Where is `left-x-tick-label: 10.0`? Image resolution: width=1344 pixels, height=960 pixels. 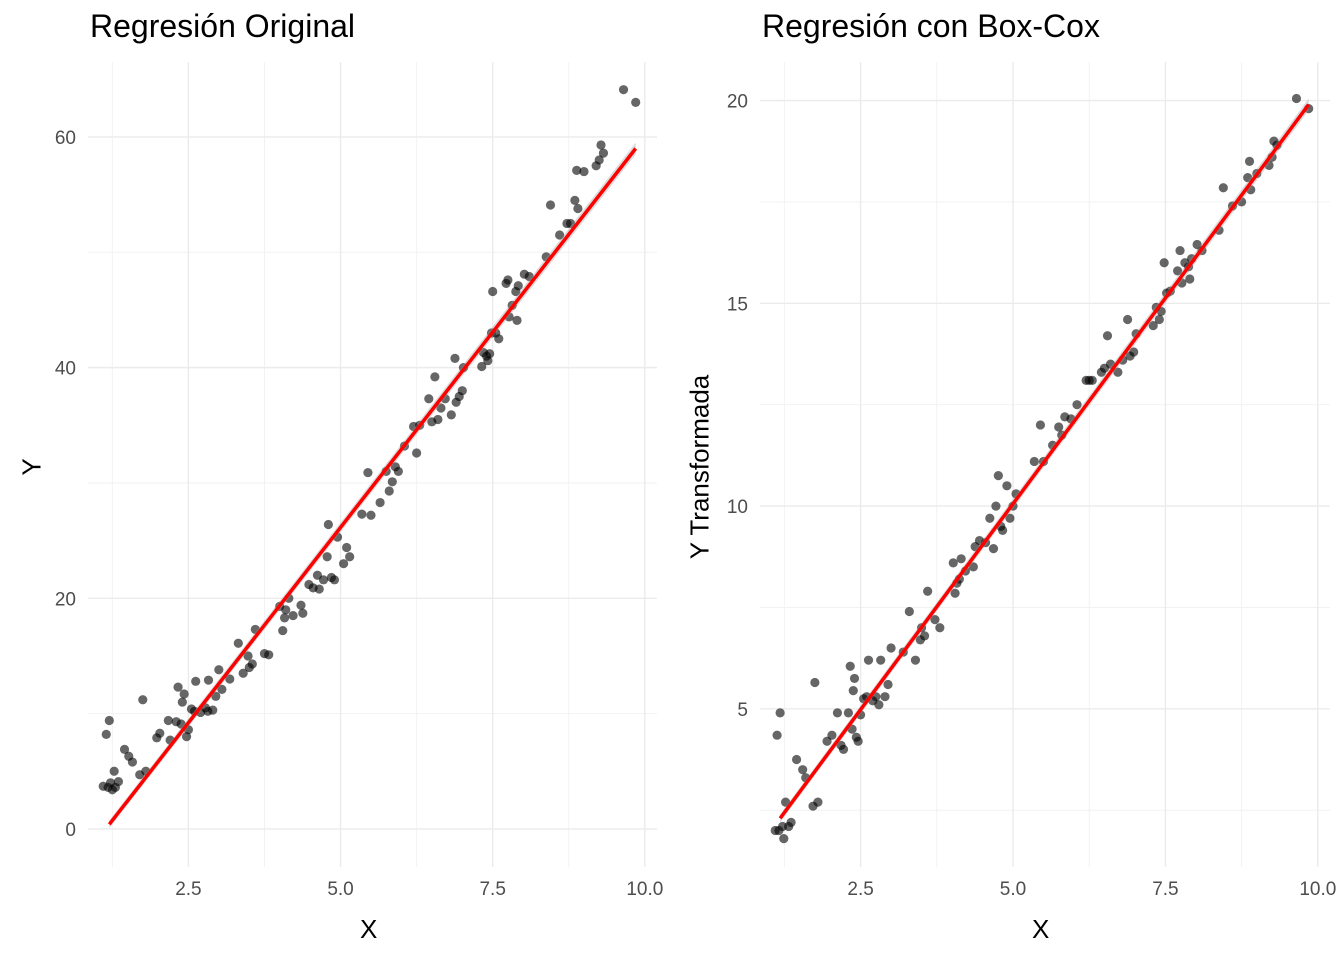
left-x-tick-label: 10.0 is located at coordinates (644, 889).